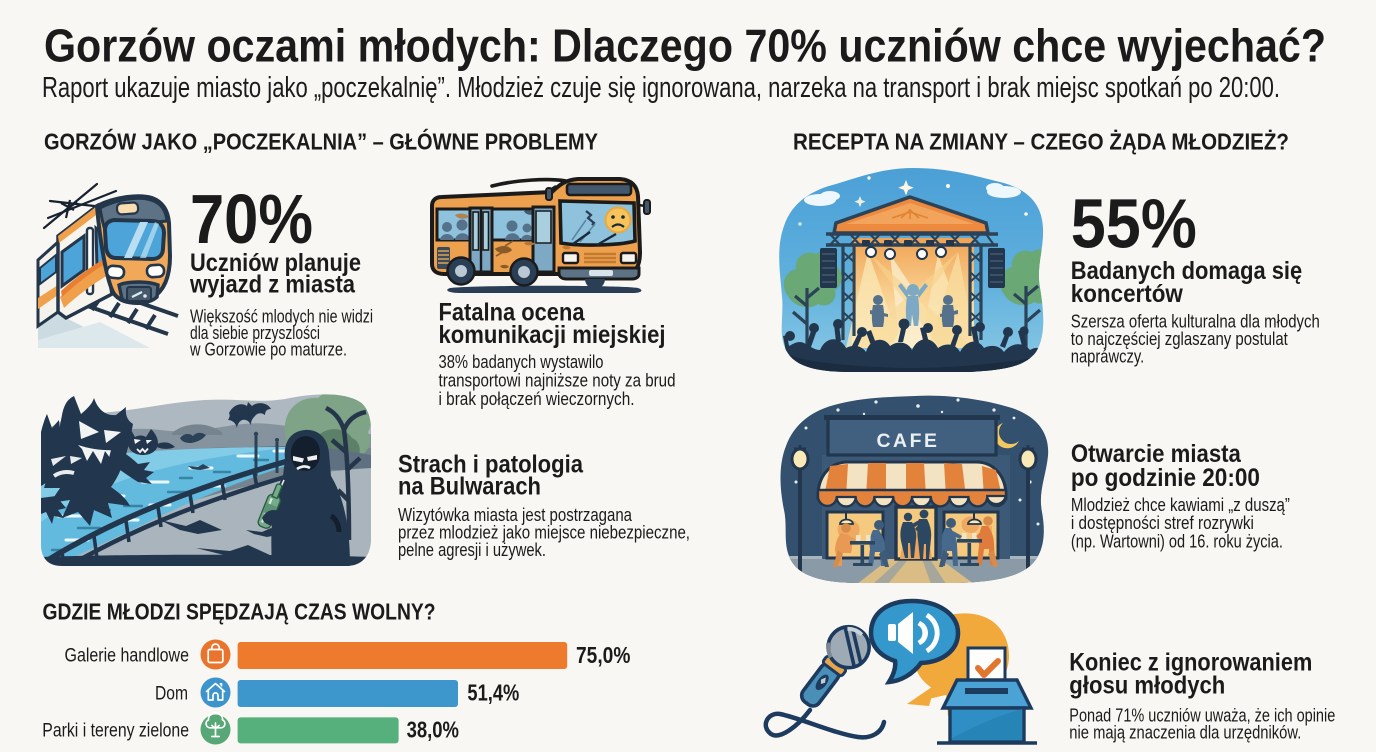  I want to click on svg-text:GDZIE MŁODZI SPĘDZAJĄ CZAS WOL: GDZIE MŁODZI SPĘDZAJĄ CZAS WOLNY?, so click(239, 612).